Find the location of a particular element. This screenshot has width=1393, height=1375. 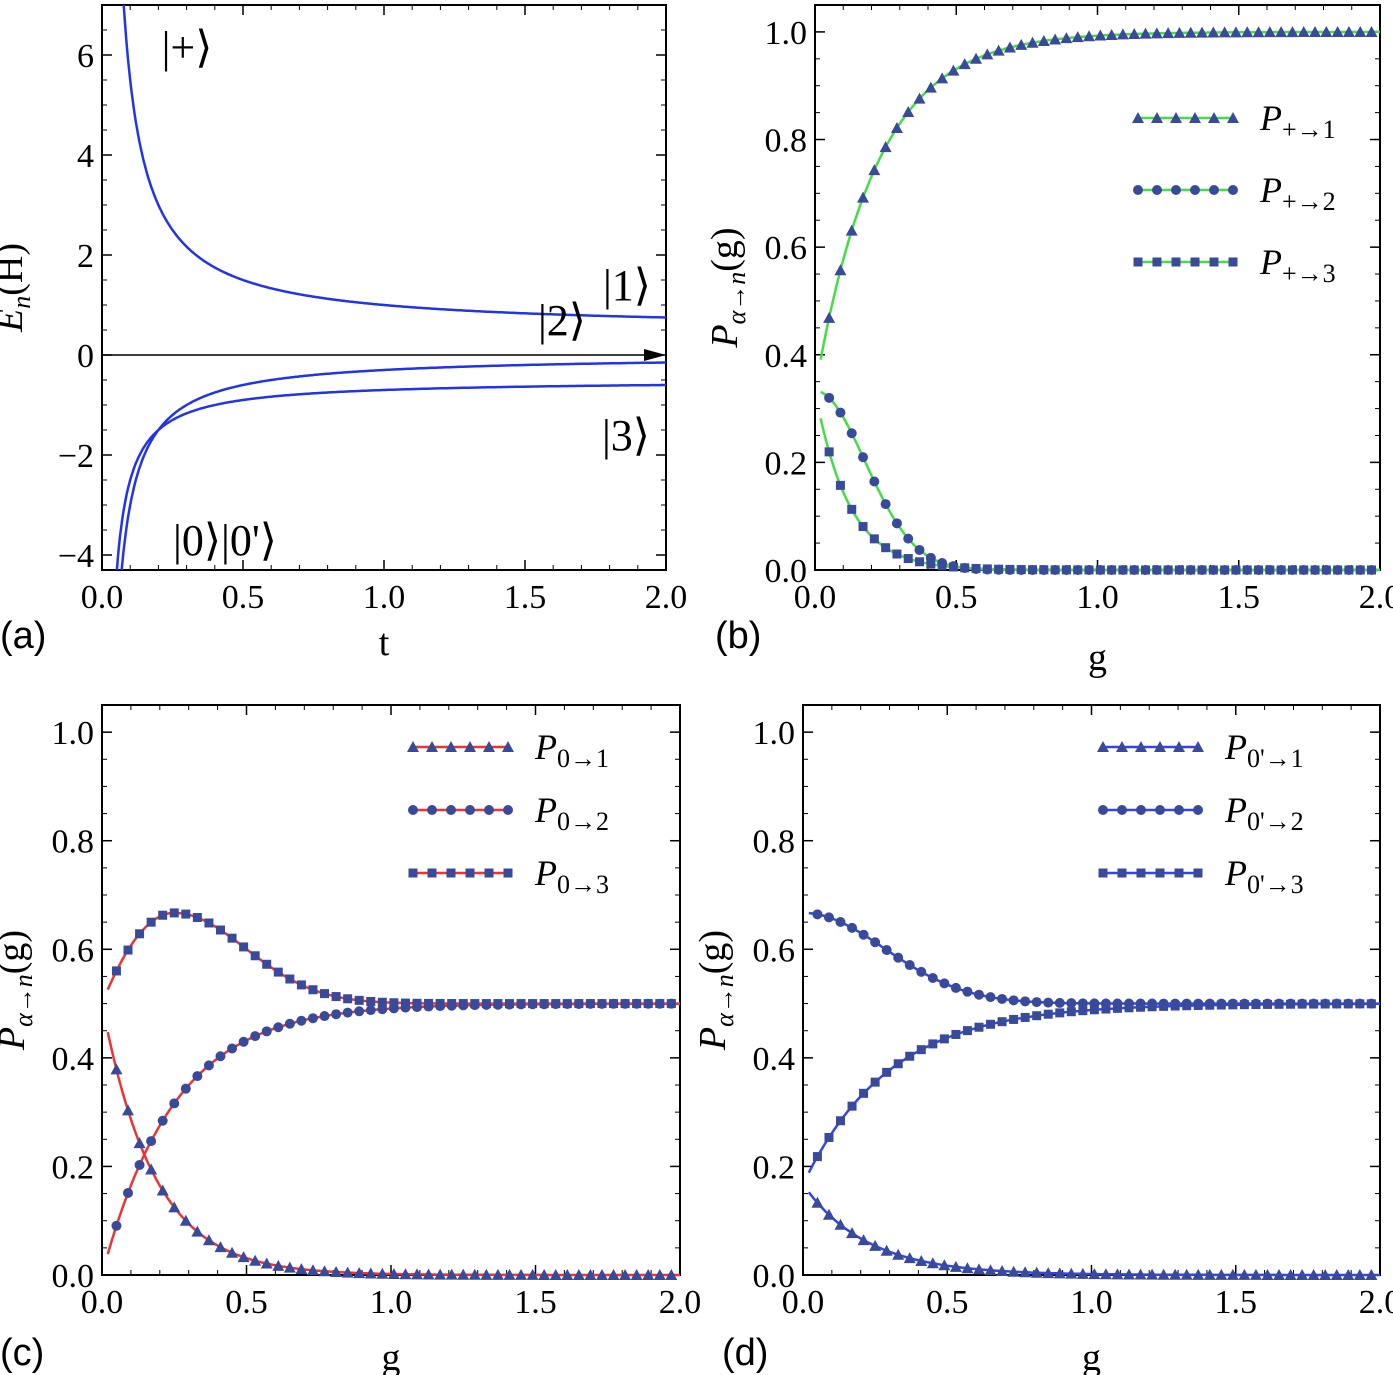

y-axis-label-sub: α→n is located at coordinates (736, 298).